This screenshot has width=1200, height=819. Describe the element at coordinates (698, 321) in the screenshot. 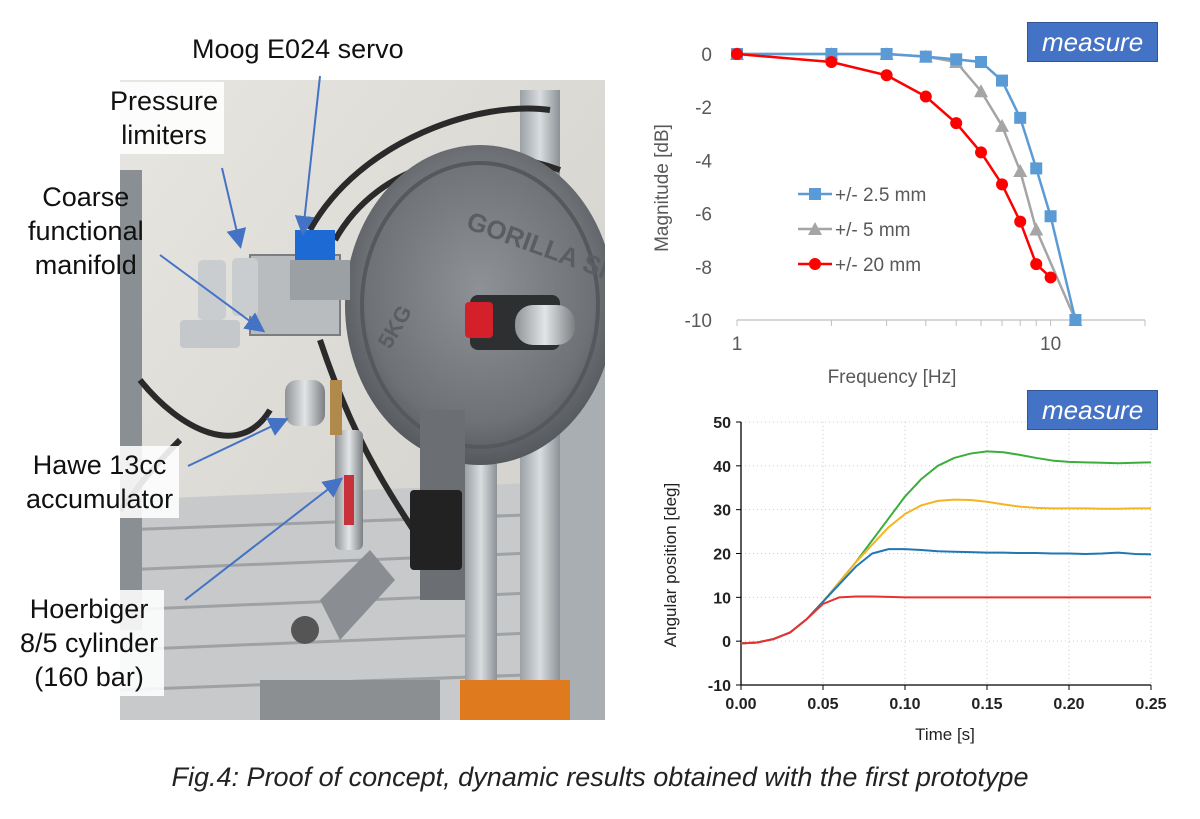

I see `chart1-y-tick-label: -10` at that location.